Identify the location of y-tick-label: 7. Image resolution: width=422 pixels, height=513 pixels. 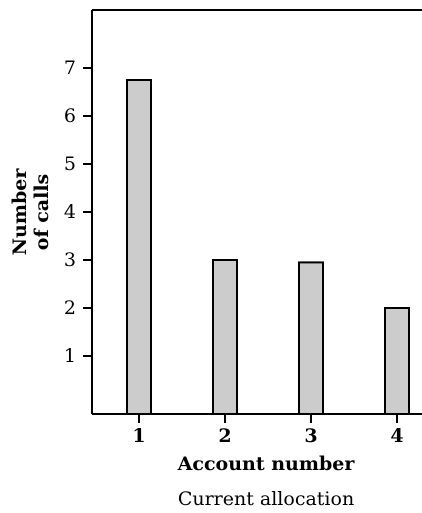
(70, 68).